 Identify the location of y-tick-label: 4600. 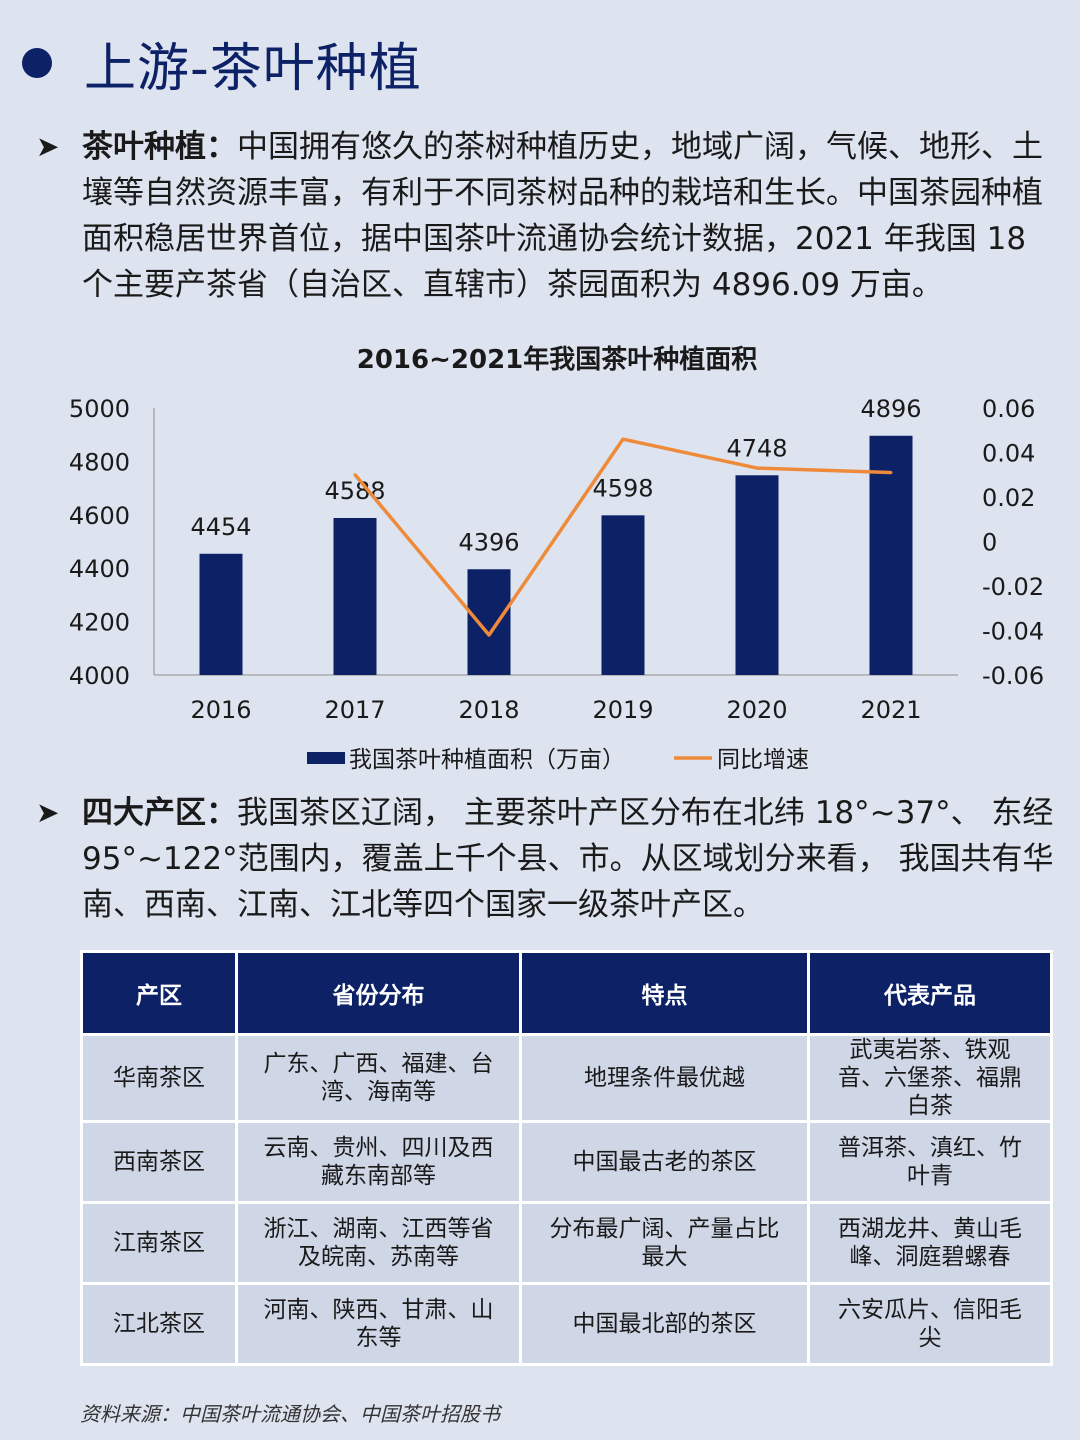
(99, 516).